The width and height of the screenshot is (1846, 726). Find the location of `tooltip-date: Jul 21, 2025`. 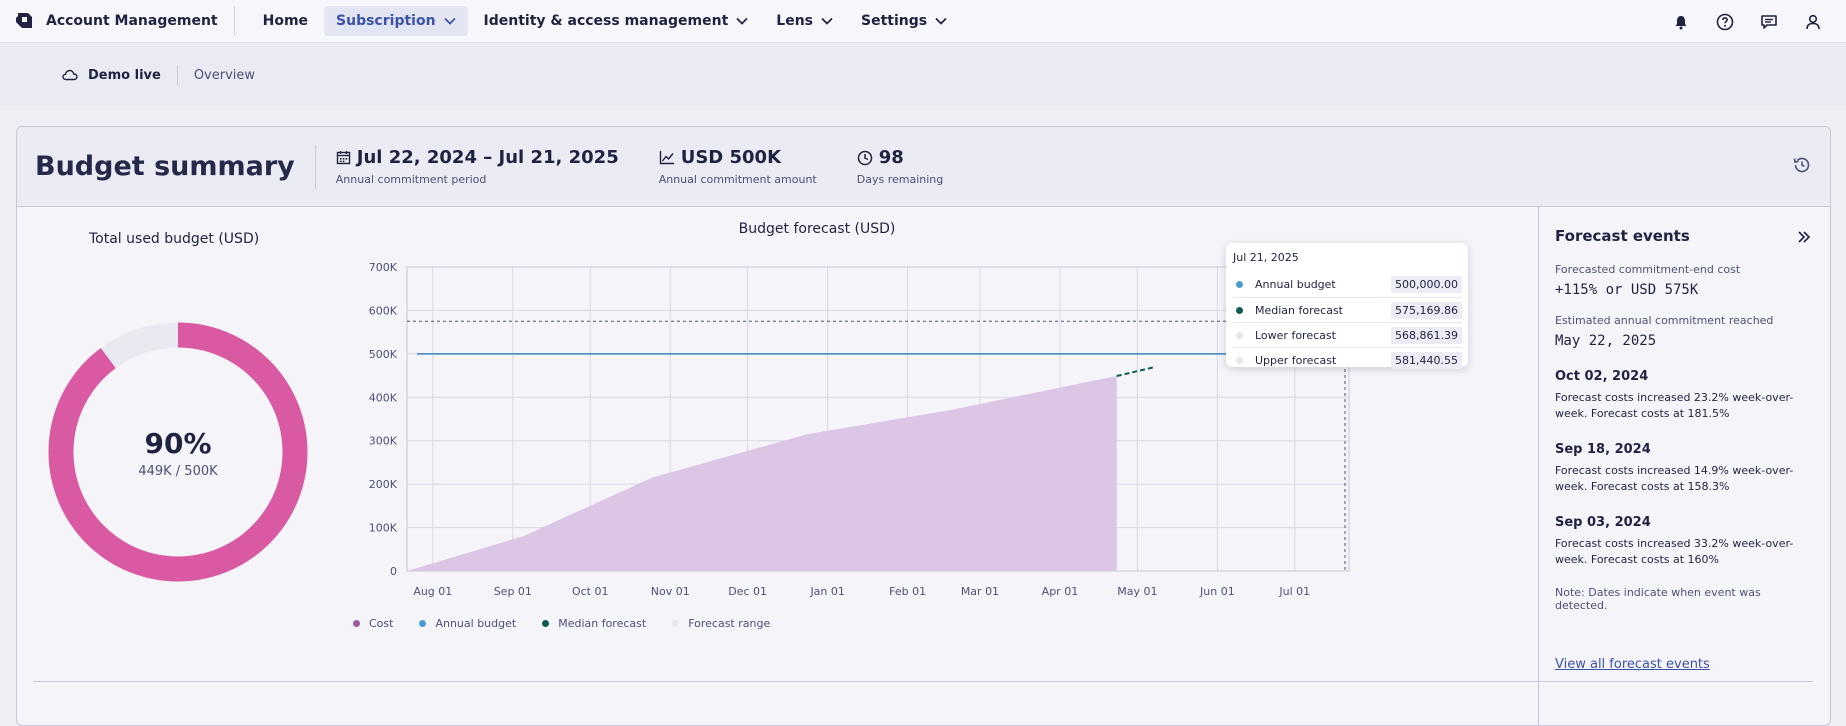

tooltip-date: Jul 21, 2025 is located at coordinates (1266, 257).